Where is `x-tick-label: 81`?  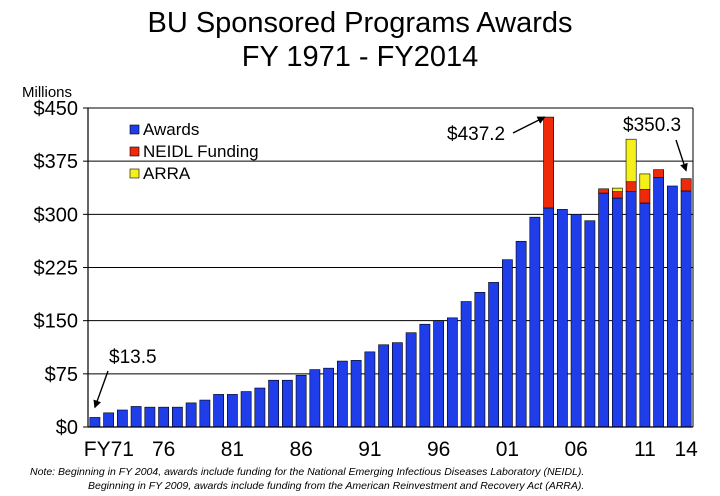
x-tick-label: 81 is located at coordinates (232, 449).